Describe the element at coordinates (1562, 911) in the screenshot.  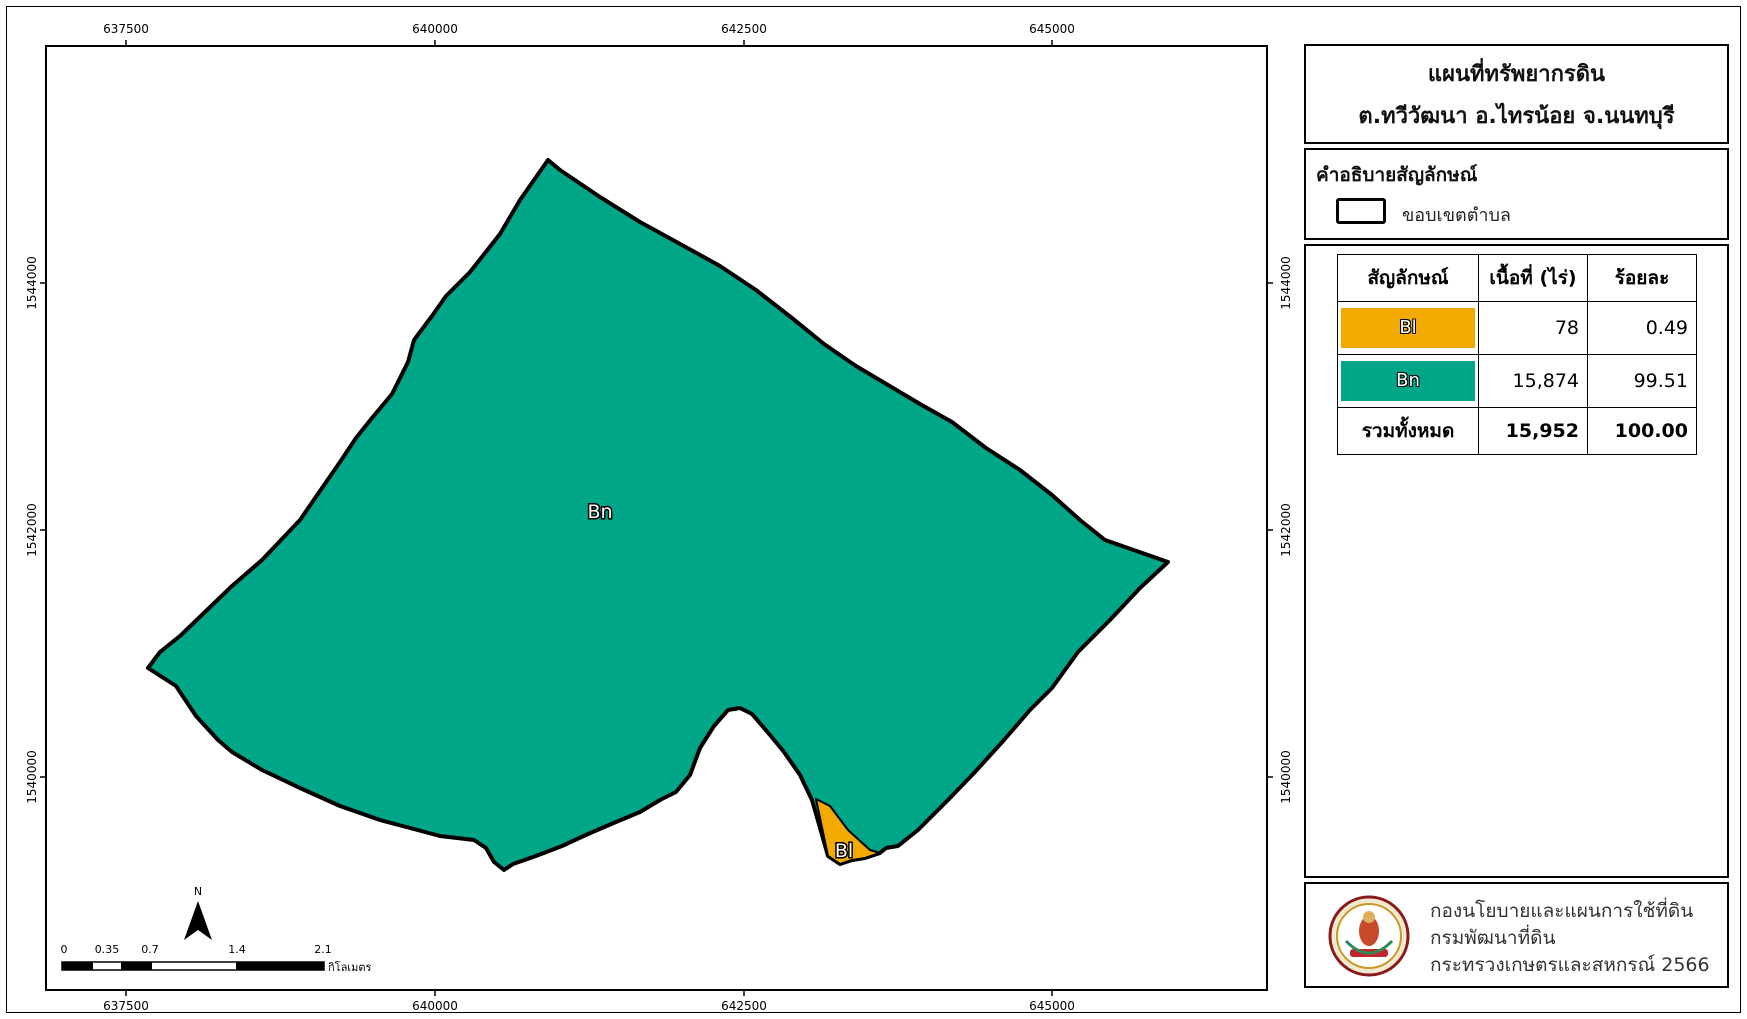
I see `org-line-division: กองนโยบายและแผนการใช้ที่ดิน` at that location.